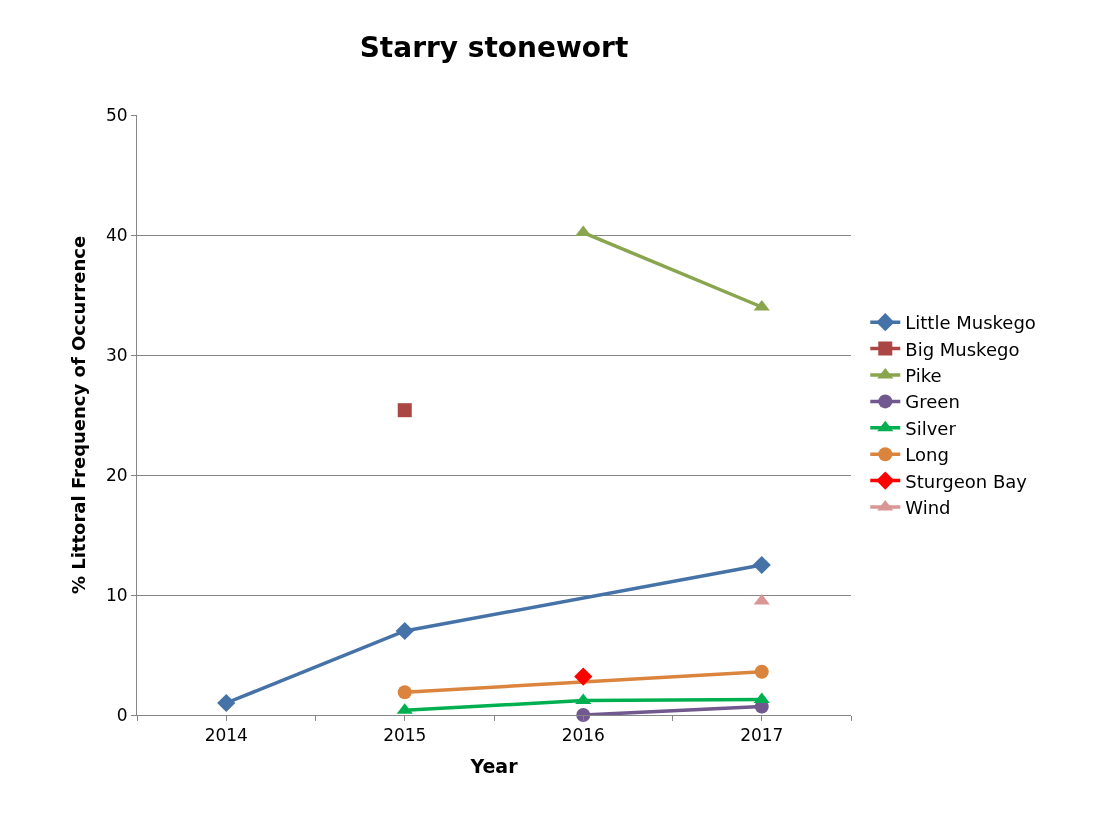 This screenshot has width=1118, height=834. What do you see at coordinates (122, 714) in the screenshot?
I see `y-tick-label: 0` at bounding box center [122, 714].